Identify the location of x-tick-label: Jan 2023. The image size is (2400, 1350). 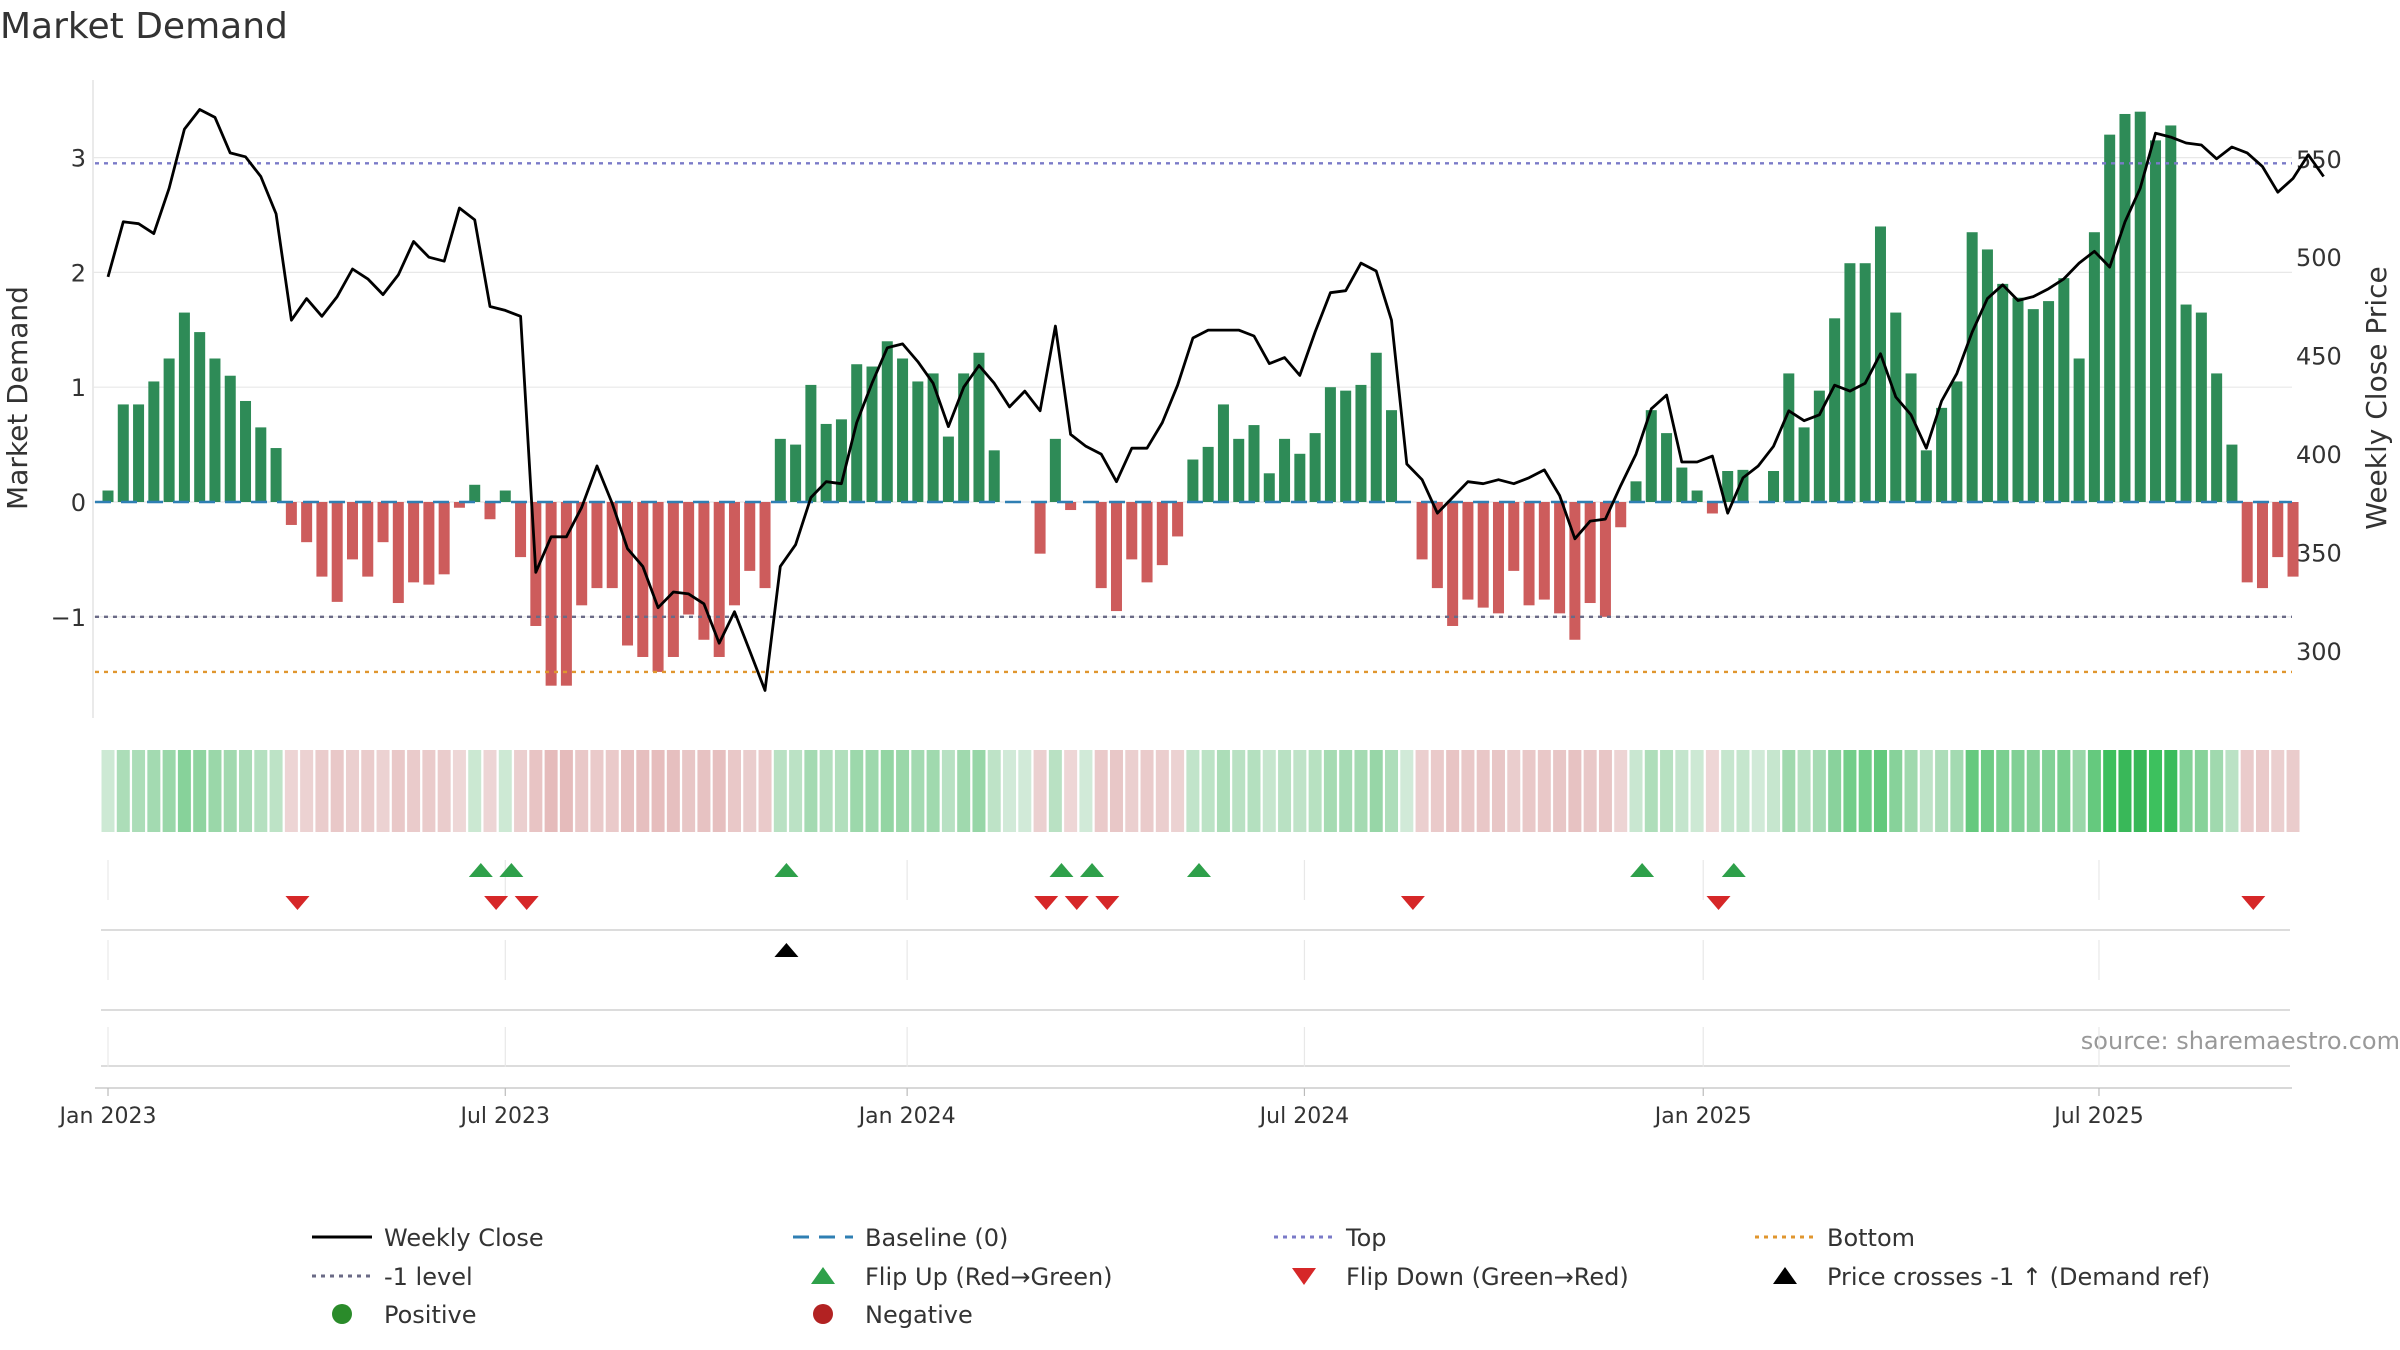
(107, 1116).